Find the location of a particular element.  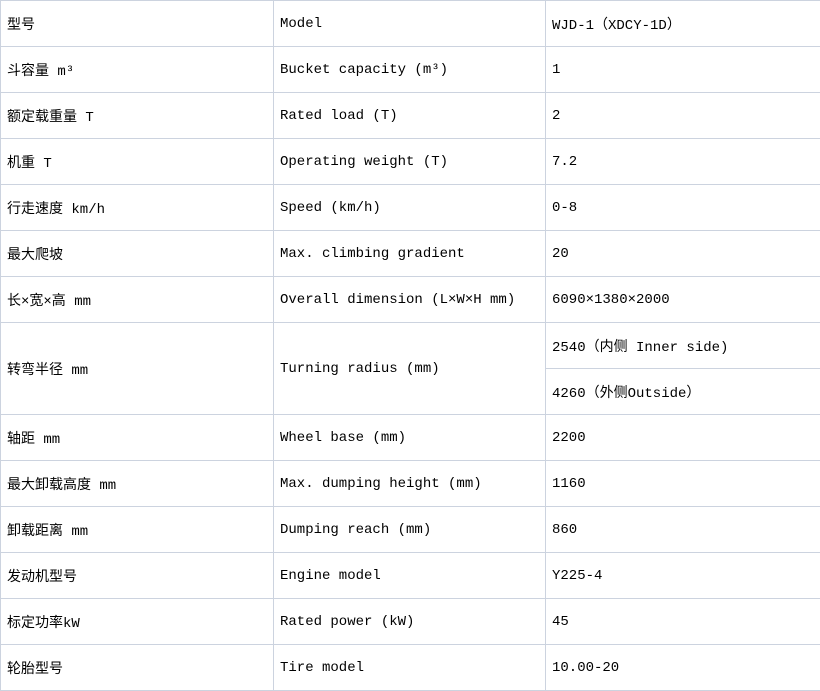

spec-value: 7.2 is located at coordinates (683, 162).